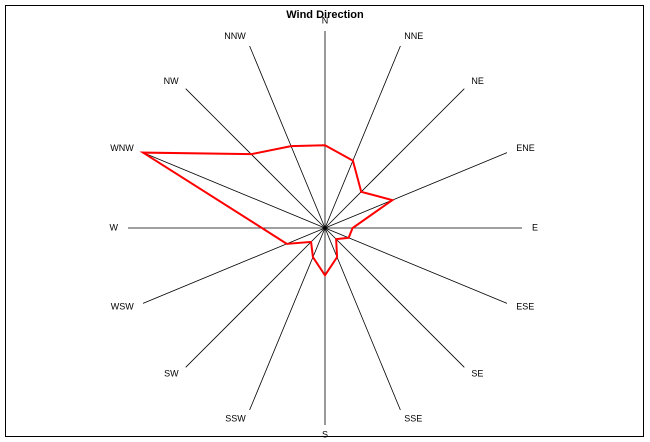 This screenshot has width=650, height=442. What do you see at coordinates (477, 374) in the screenshot?
I see `axis-label: SE` at bounding box center [477, 374].